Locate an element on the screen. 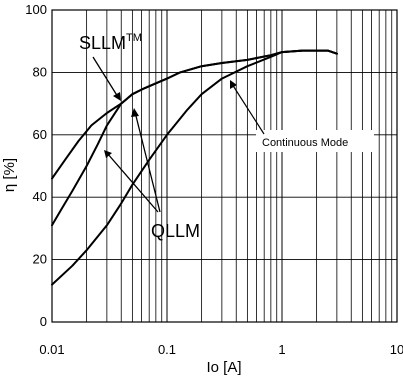 Image resolution: width=403 pixels, height=378 pixels. y-tick-label: 80 is located at coordinates (40, 71).